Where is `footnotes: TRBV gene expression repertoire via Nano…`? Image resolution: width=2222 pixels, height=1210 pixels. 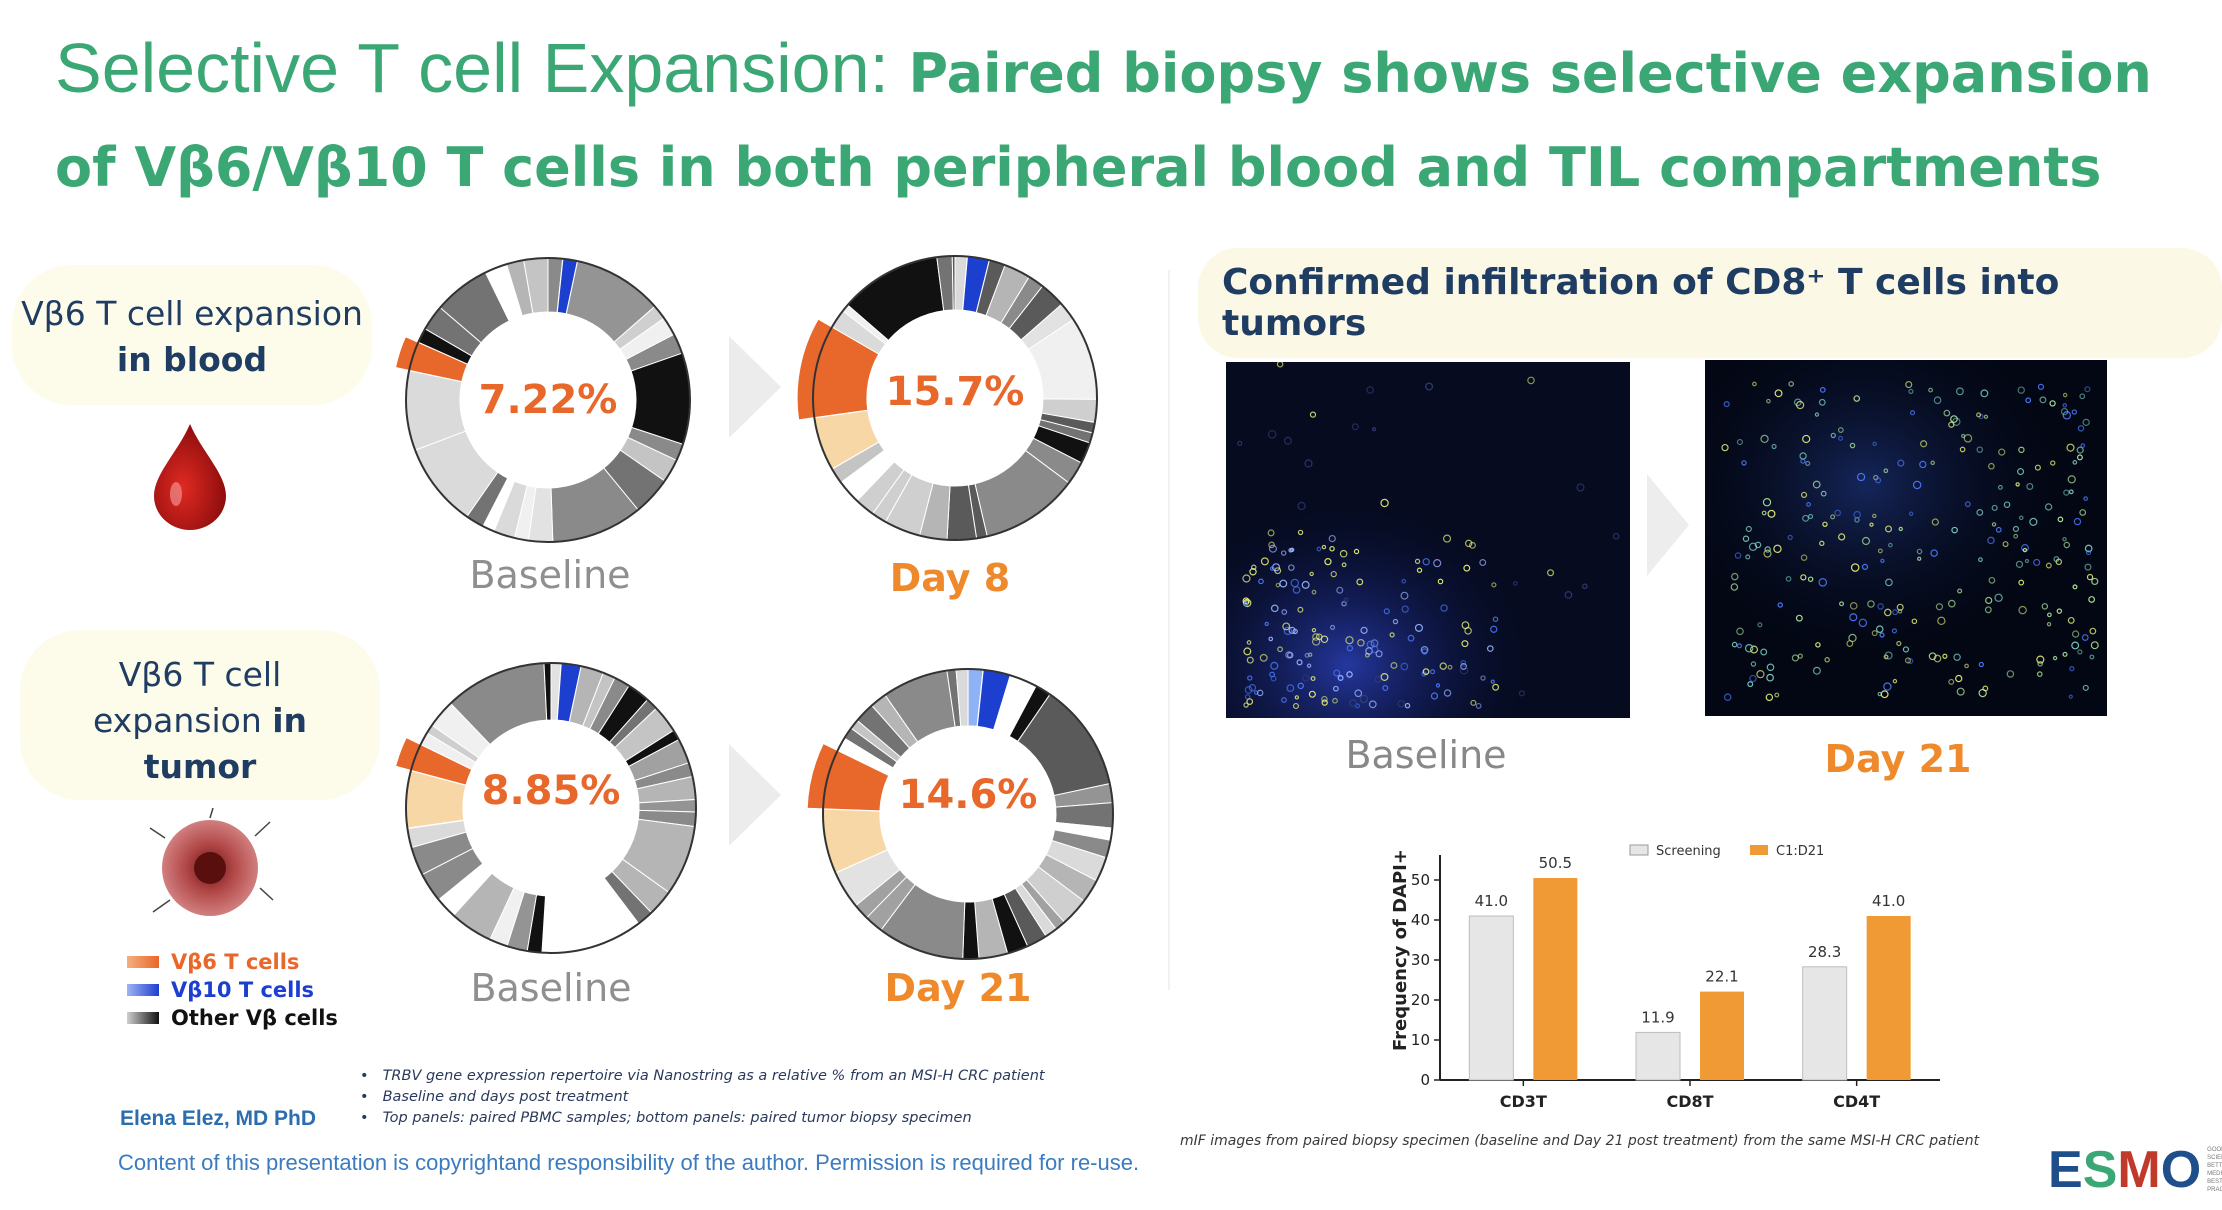
footnotes: TRBV gene expression repertoire via Nano… is located at coordinates (712, 1097).